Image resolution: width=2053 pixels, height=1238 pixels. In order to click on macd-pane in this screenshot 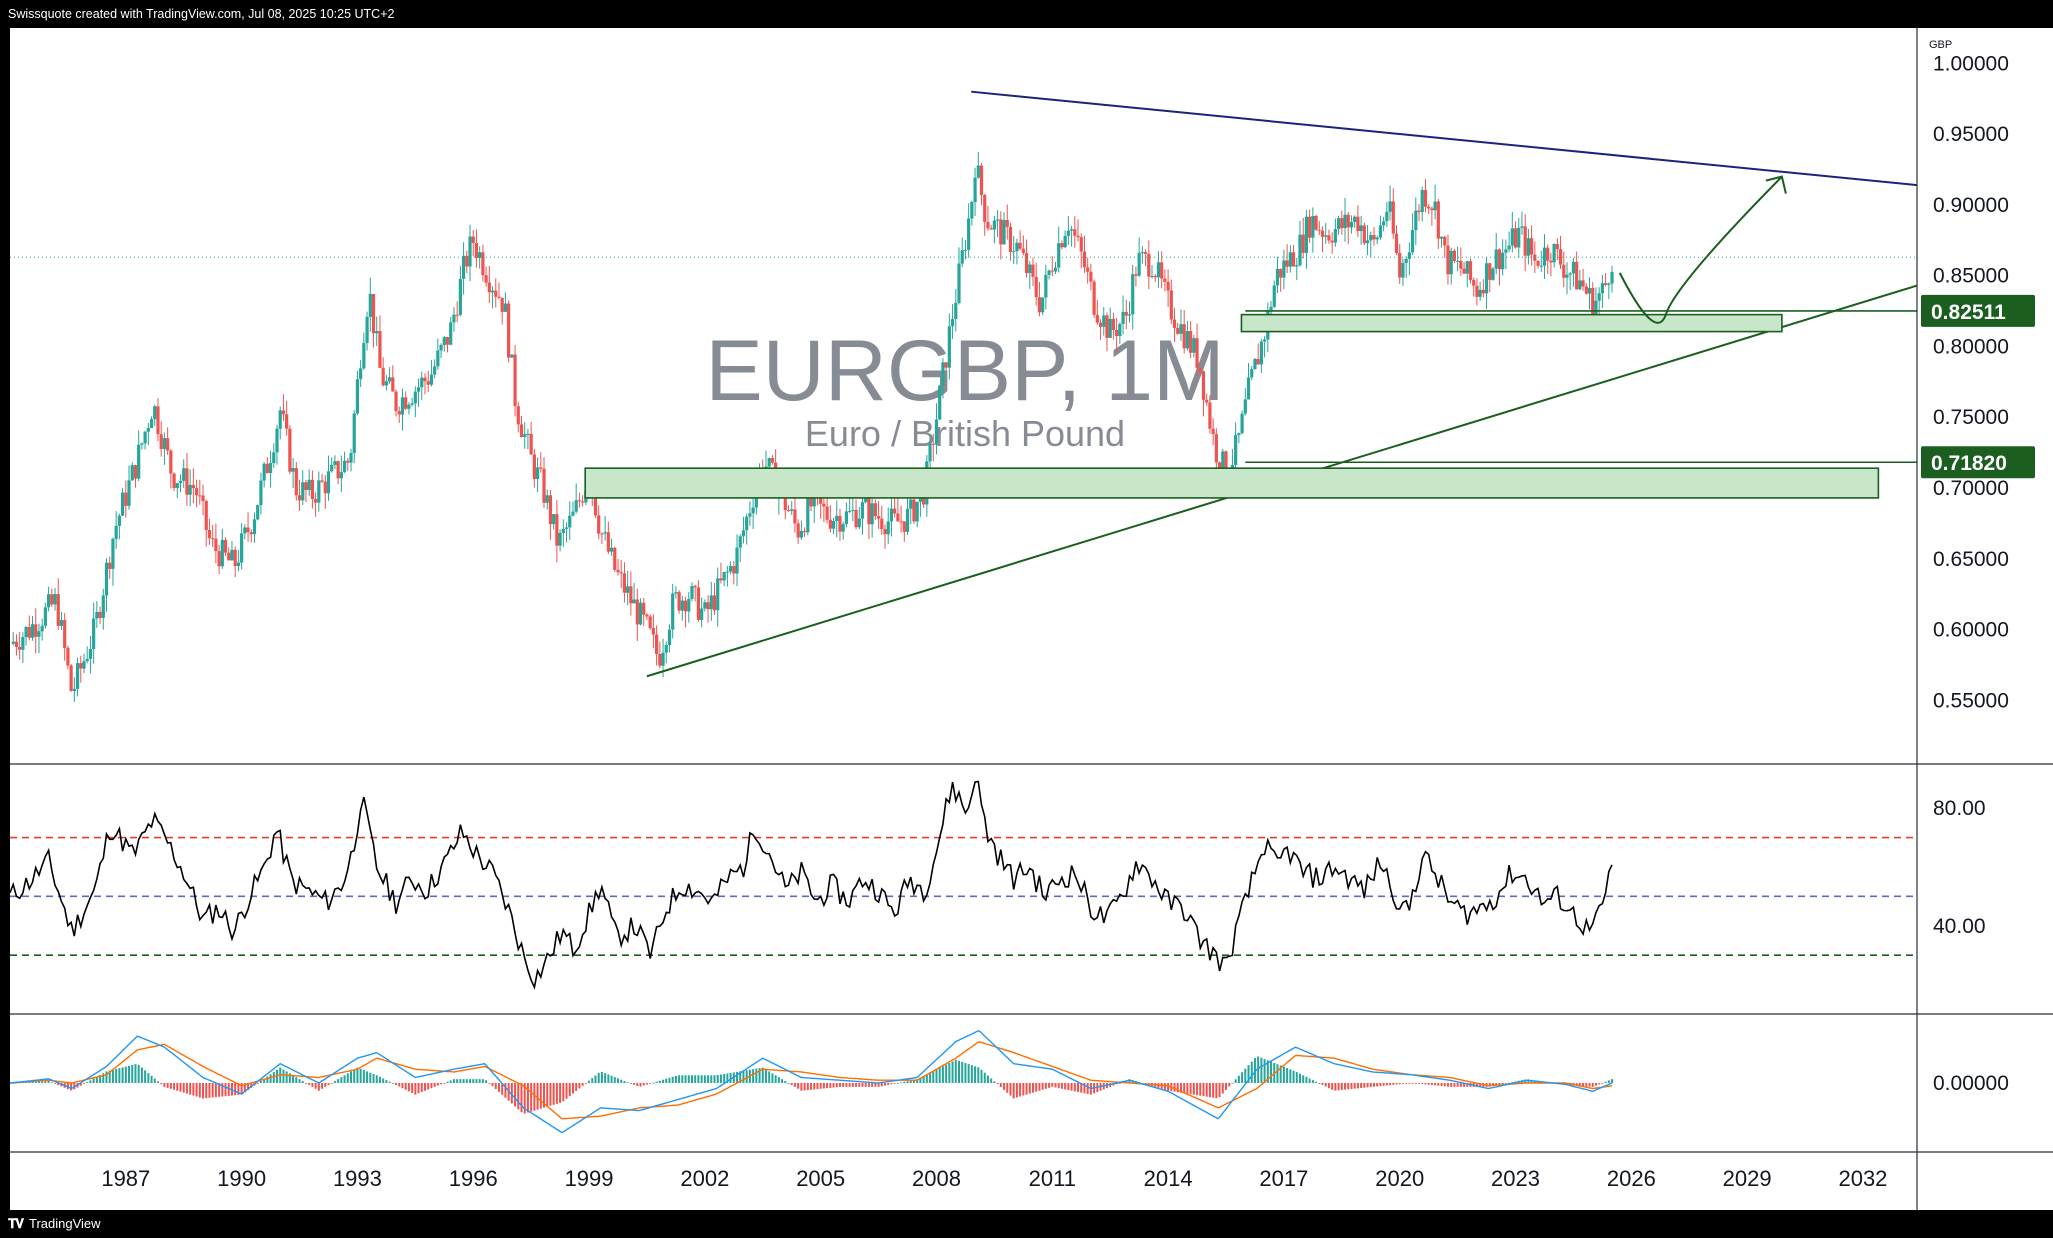, I will do `click(812, 1082)`.